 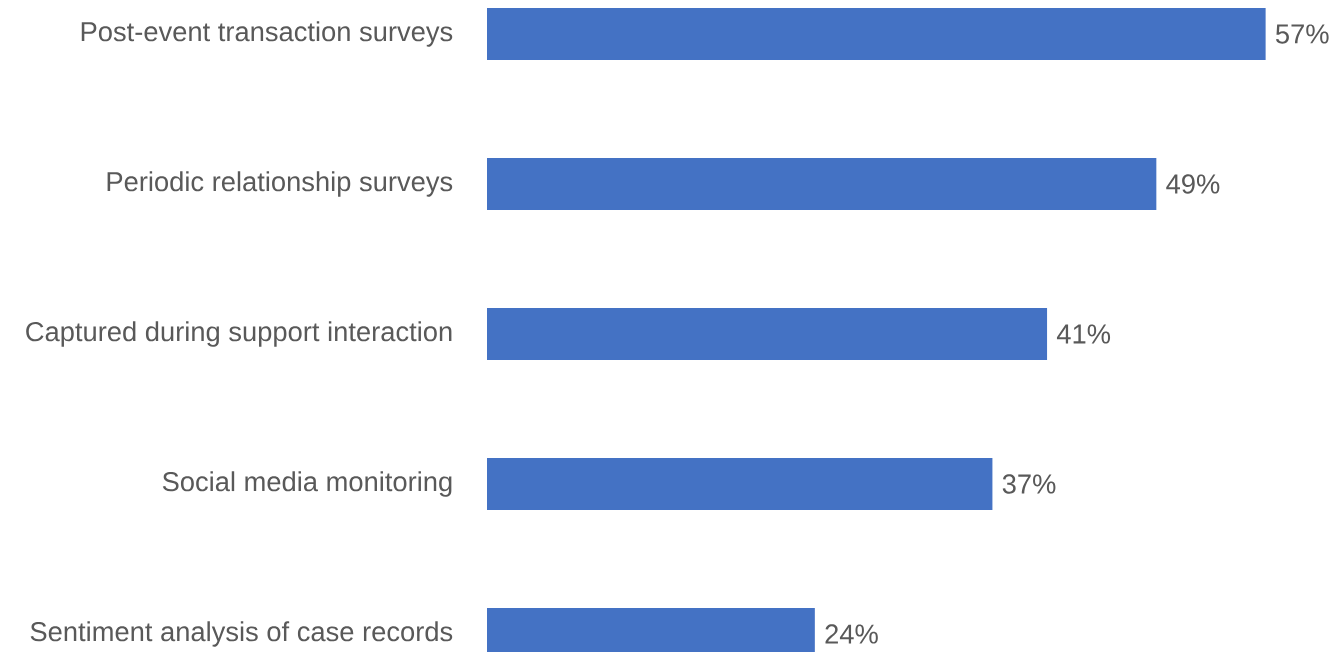 What do you see at coordinates (267, 34) in the screenshot?
I see `y-tick-label: Post-event transaction surveys` at bounding box center [267, 34].